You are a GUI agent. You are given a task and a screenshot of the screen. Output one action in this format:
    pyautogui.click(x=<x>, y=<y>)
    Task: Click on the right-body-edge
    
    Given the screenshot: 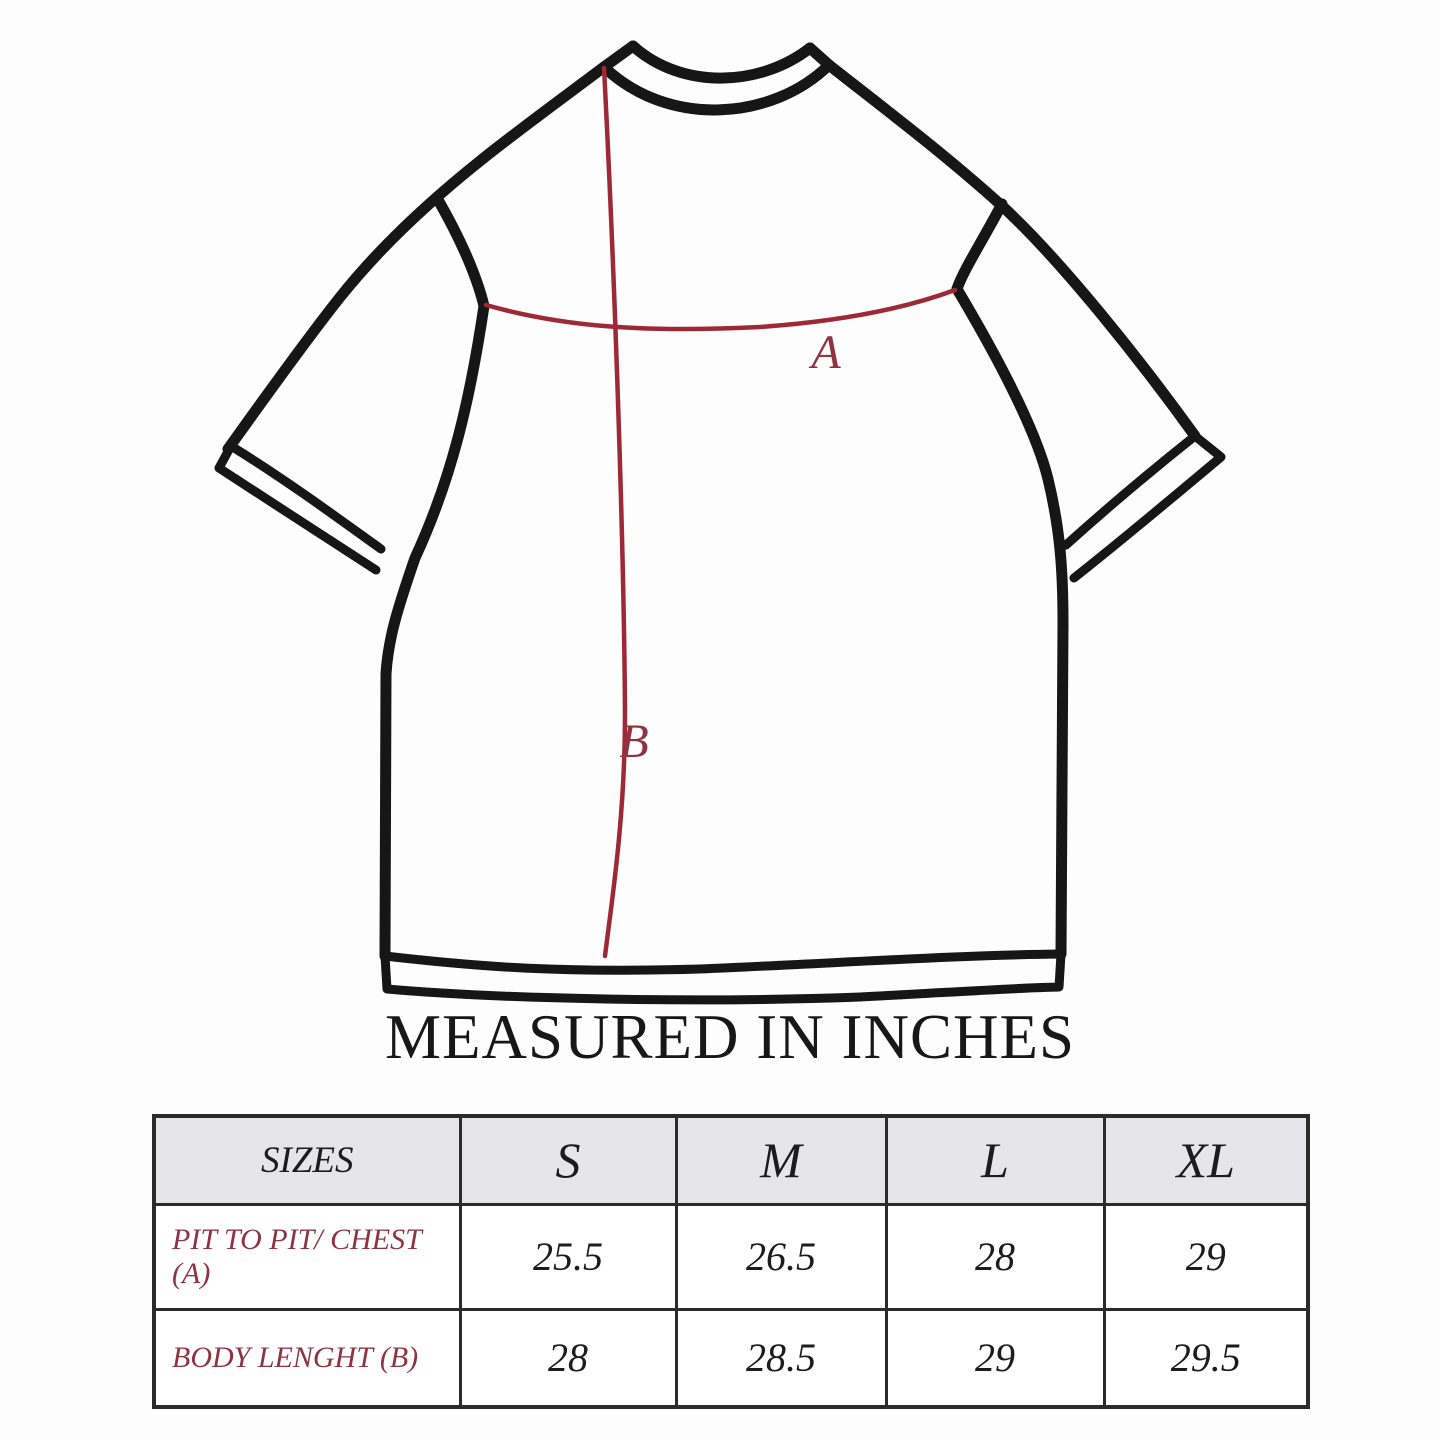 What is the action you would take?
    pyautogui.click(x=1010, y=621)
    